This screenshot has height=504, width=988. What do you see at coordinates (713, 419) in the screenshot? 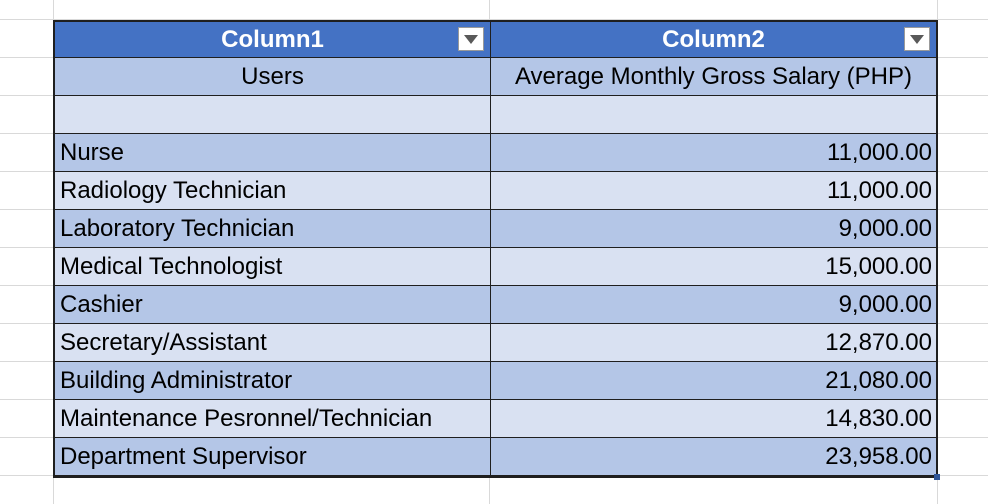
I see `salary-cell: 14,830.00` at bounding box center [713, 419].